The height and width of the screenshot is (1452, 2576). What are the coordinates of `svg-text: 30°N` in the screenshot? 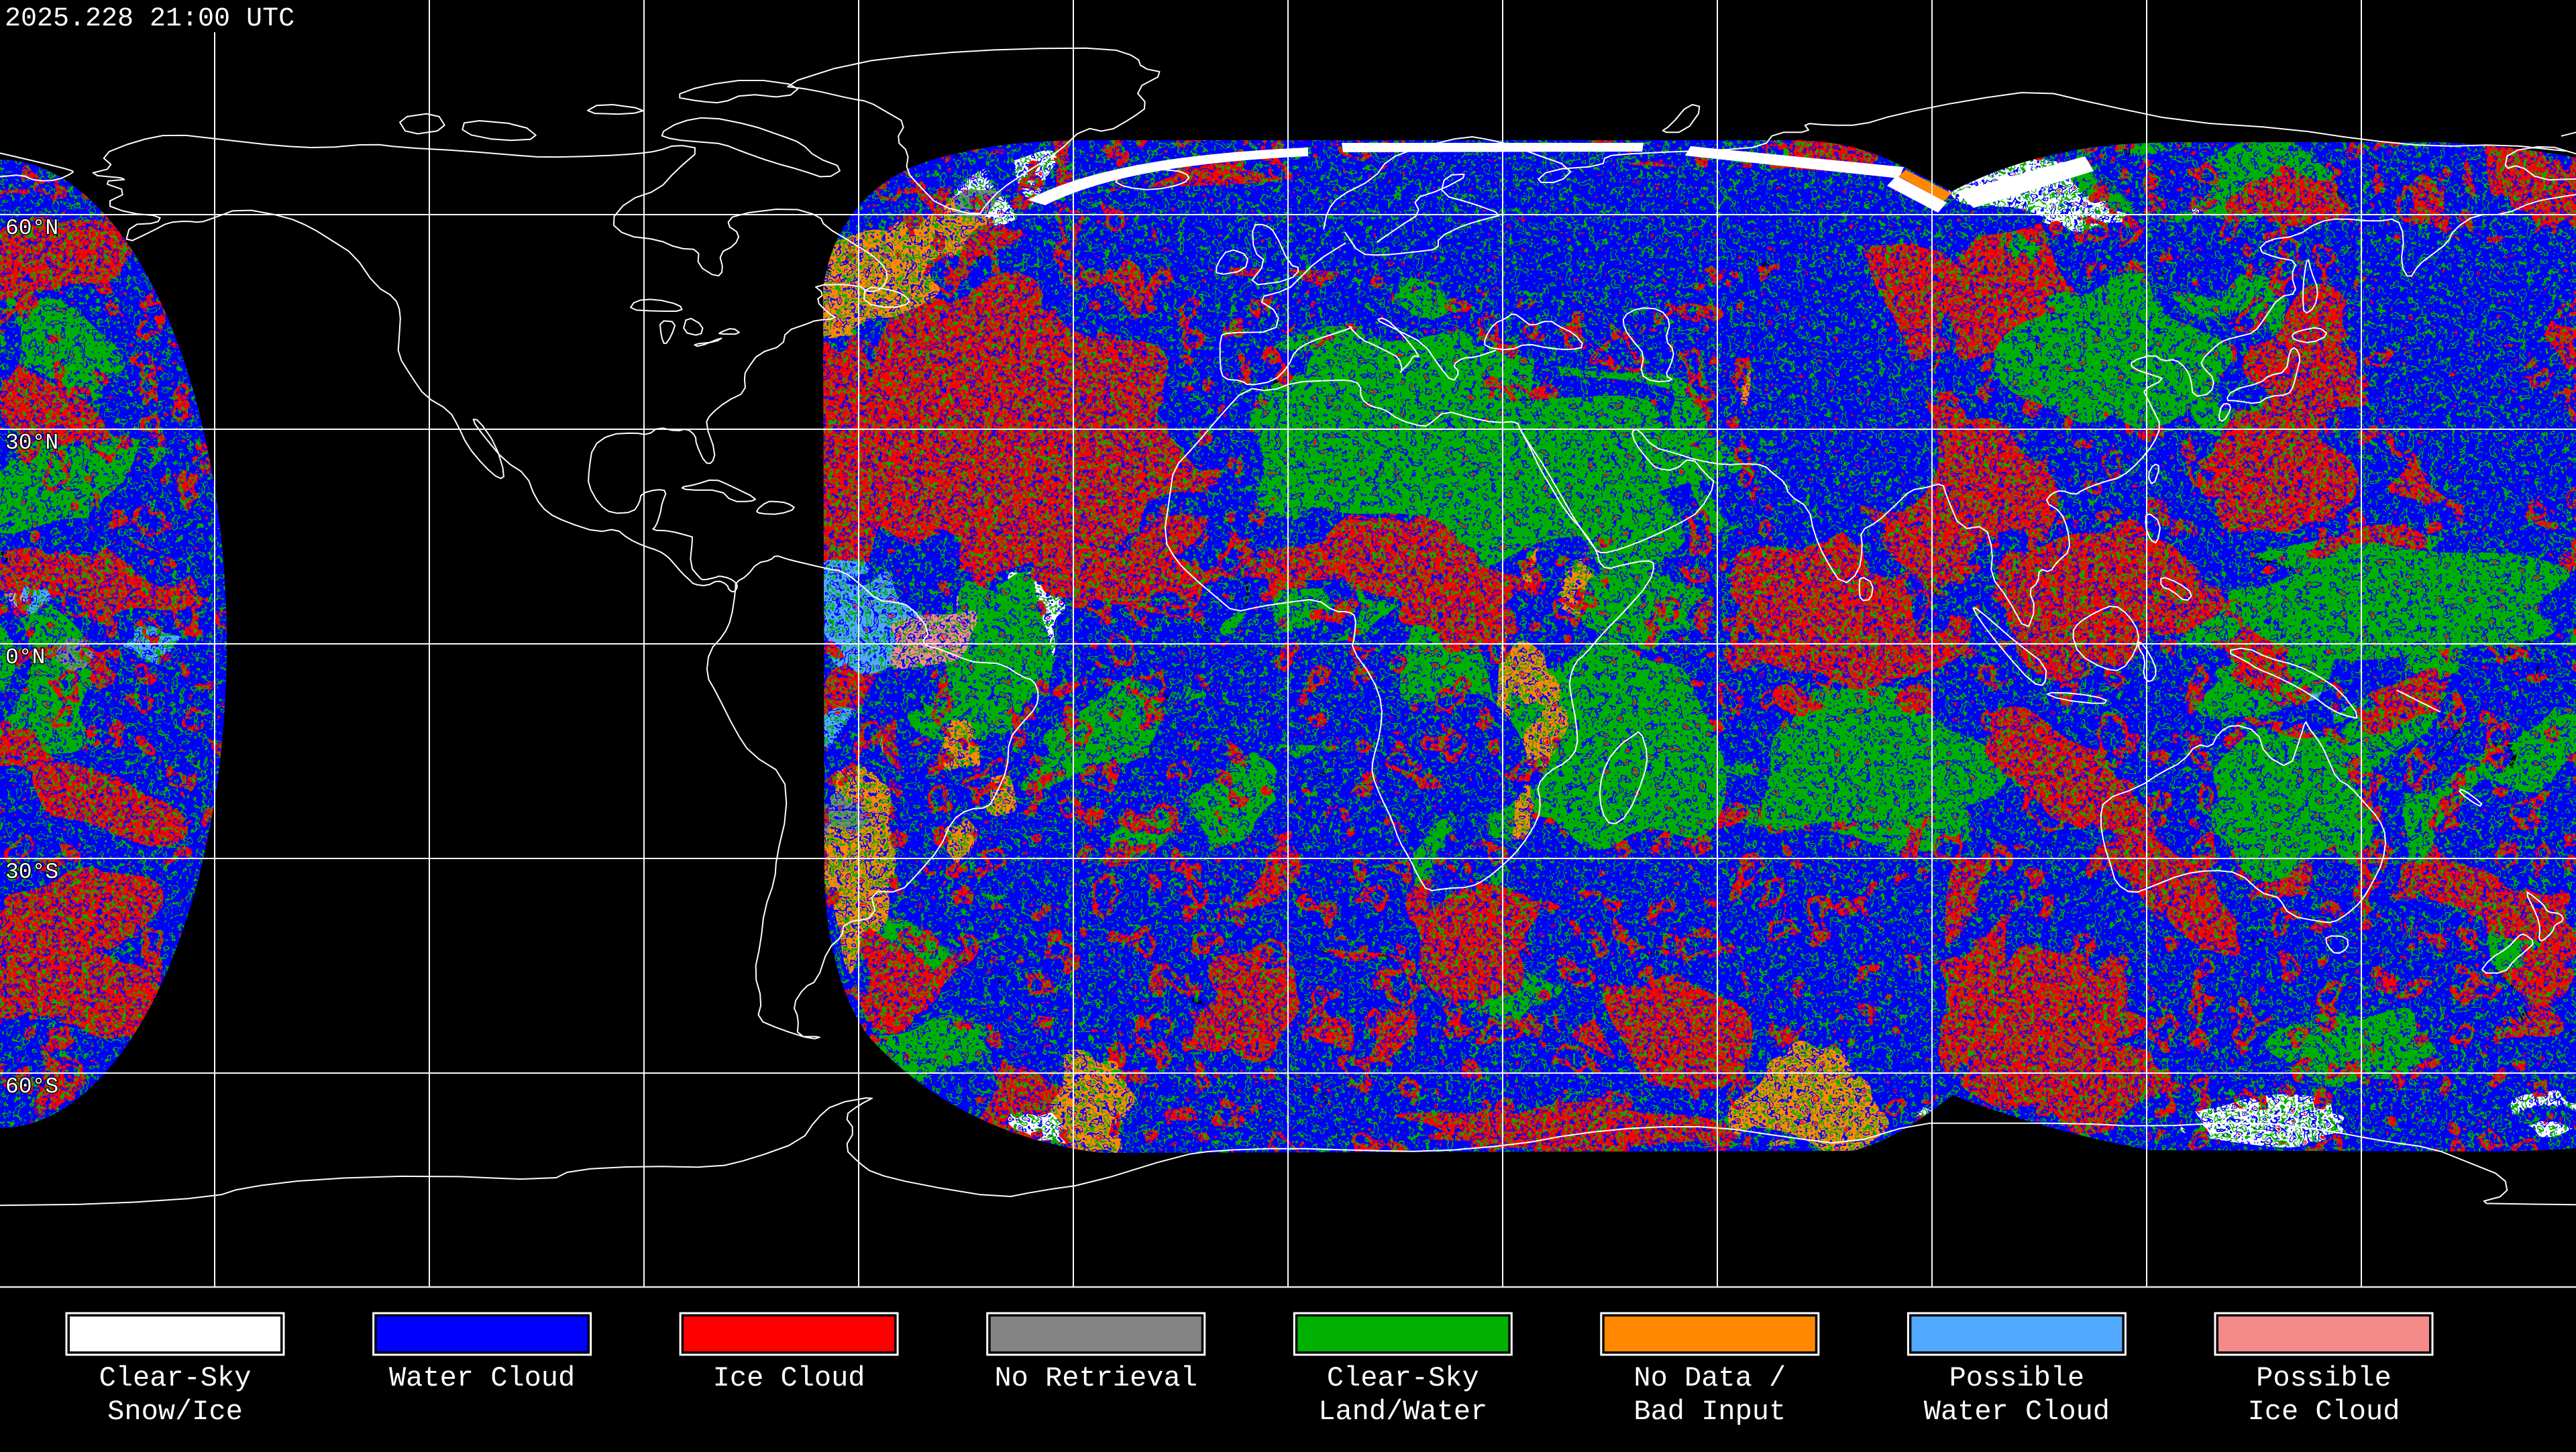 It's located at (31, 443).